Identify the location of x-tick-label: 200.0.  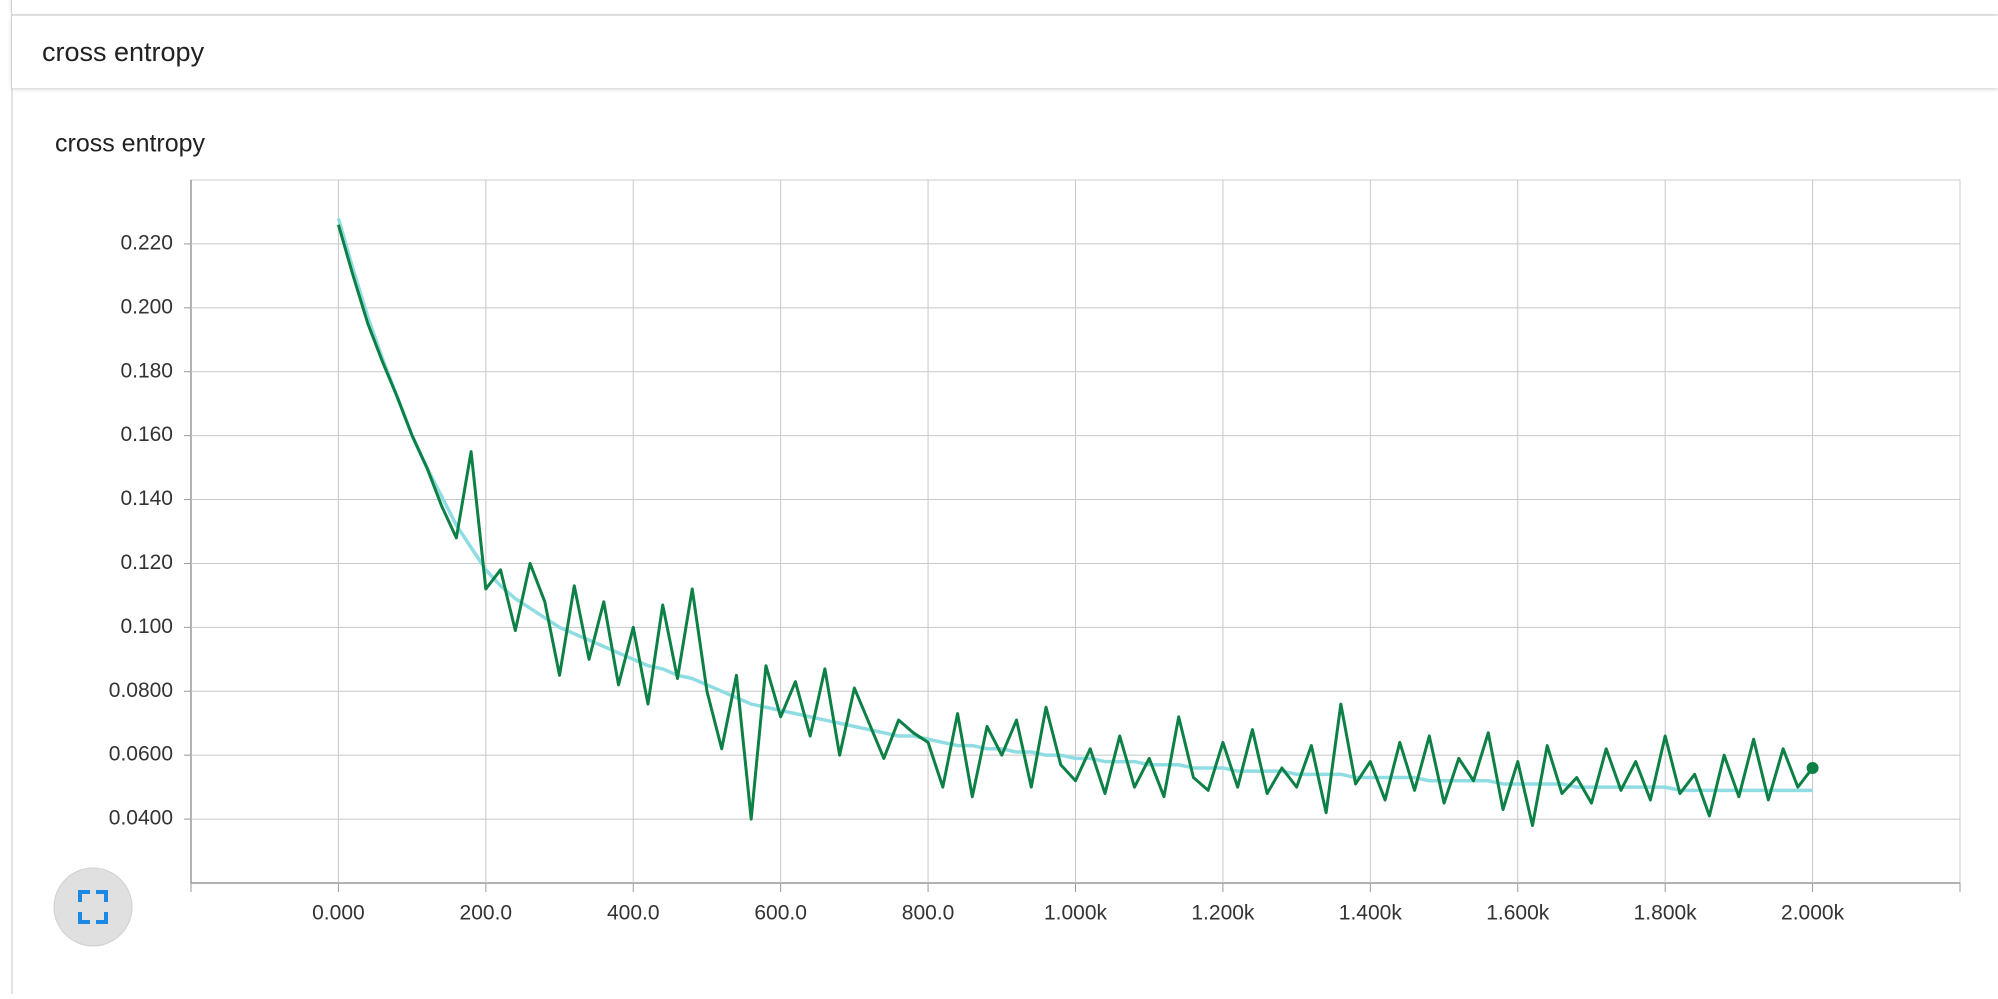
(486, 913).